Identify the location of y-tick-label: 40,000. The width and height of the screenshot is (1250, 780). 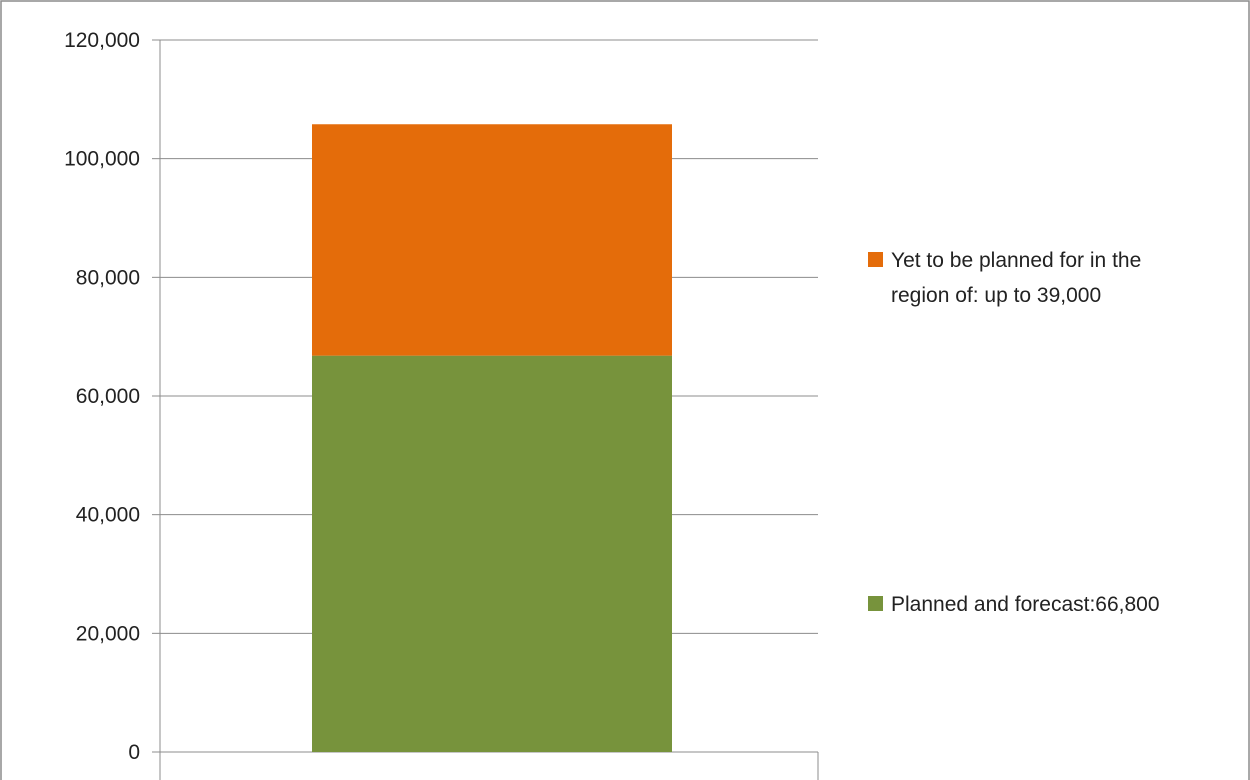
(108, 515).